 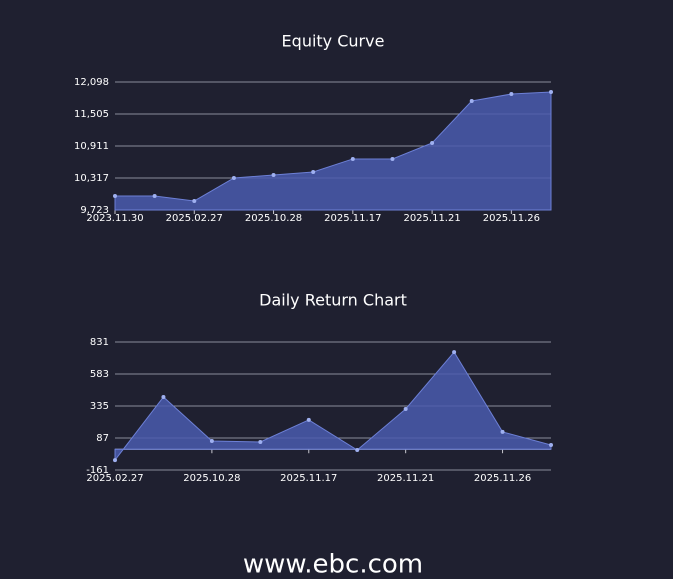 What do you see at coordinates (114, 218) in the screenshot?
I see `x-tick-label: 2023.11.30` at bounding box center [114, 218].